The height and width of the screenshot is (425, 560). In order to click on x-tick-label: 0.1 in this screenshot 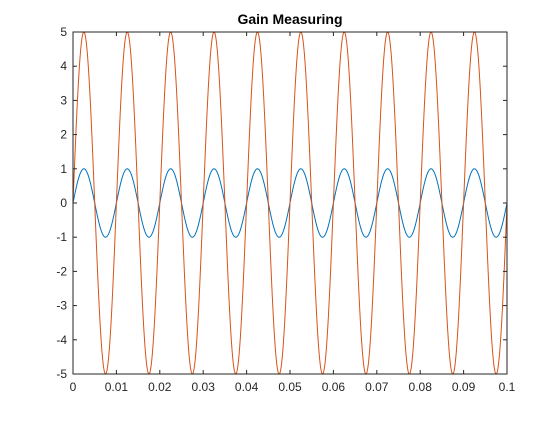, I will do `click(507, 387)`.